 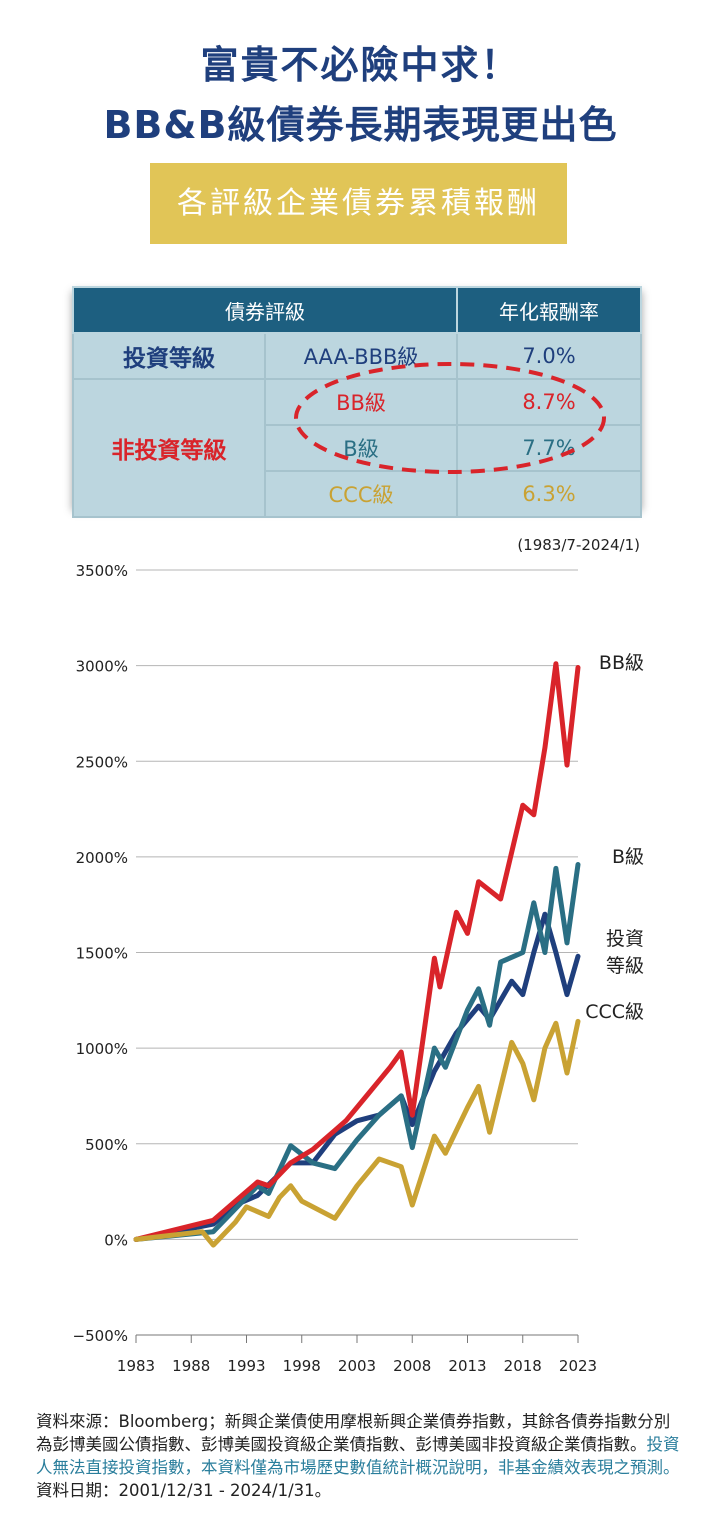 I want to click on x-tick-label: 2008, so click(x=412, y=1366).